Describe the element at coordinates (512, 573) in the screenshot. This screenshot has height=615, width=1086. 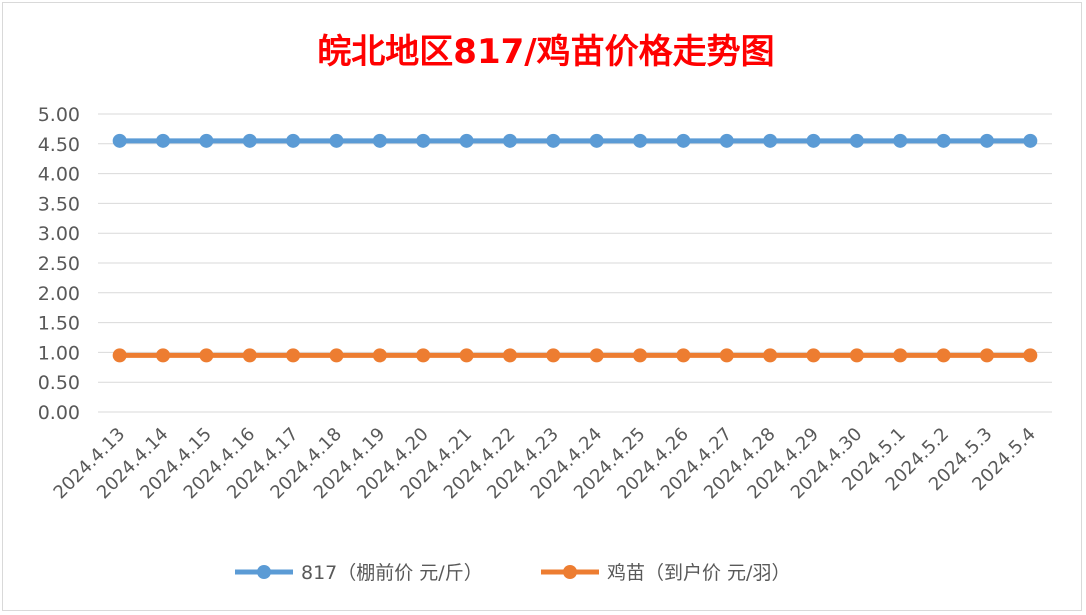
I see `legend: 817（棚前价 元/斤） 鸡苗（到户价 元/羽）` at that location.